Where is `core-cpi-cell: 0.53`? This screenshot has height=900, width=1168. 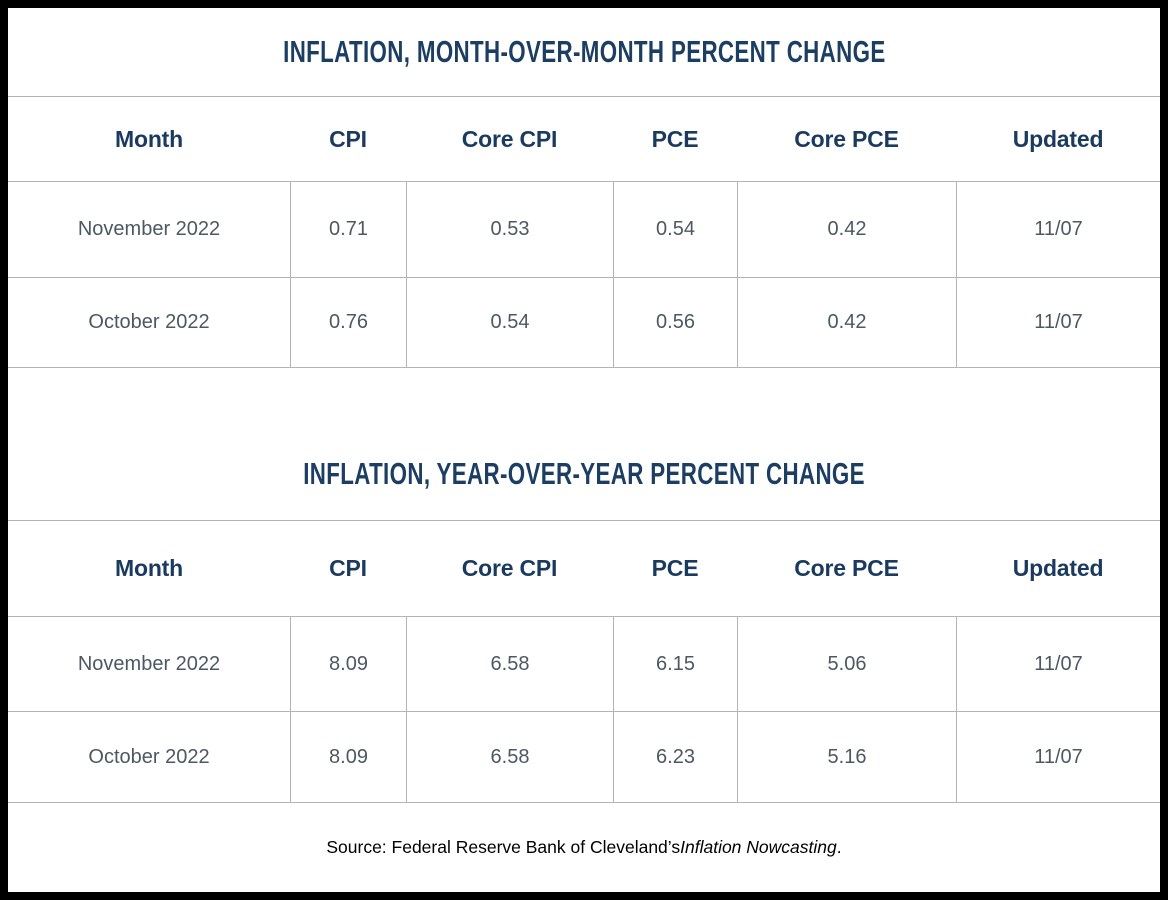
core-cpi-cell: 0.53 is located at coordinates (509, 229).